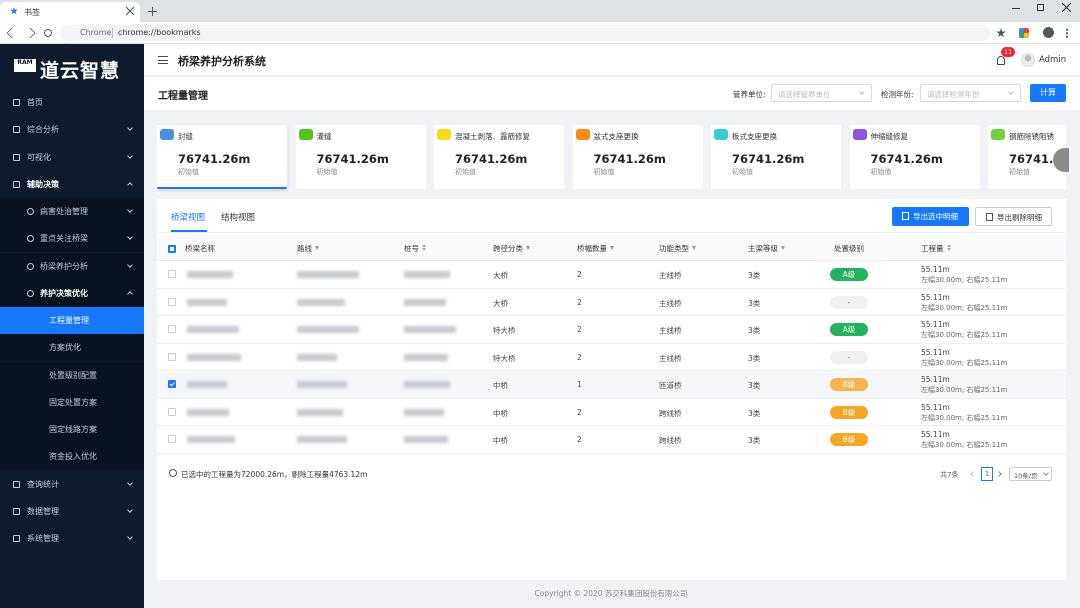 The width and height of the screenshot is (1080, 608). Describe the element at coordinates (973, 474) in the screenshot. I see `page-prev` at that location.